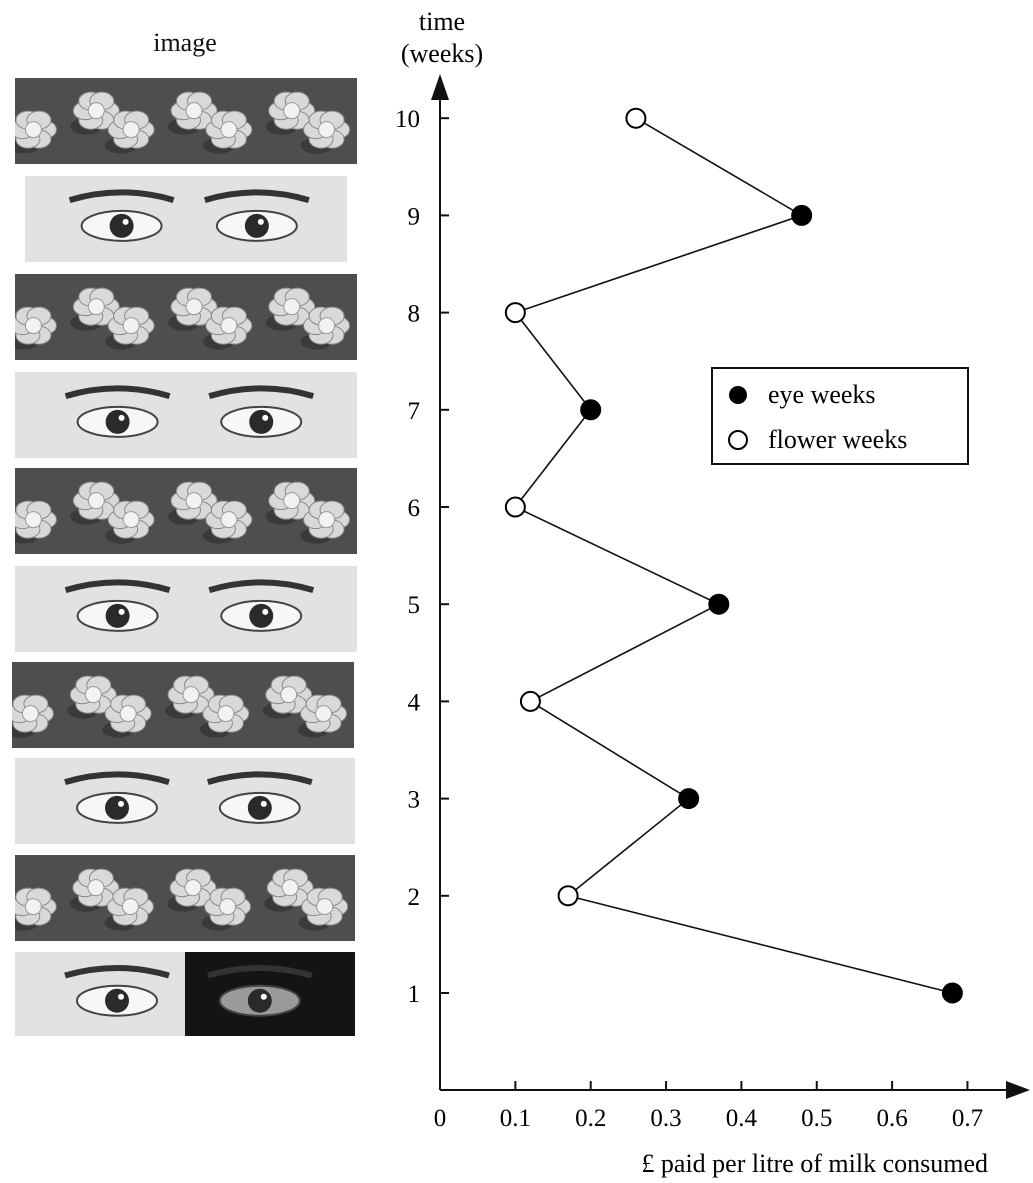 Image resolution: width=1033 pixels, height=1183 pixels. Describe the element at coordinates (414, 508) in the screenshot. I see `y-tick-label: 6` at that location.